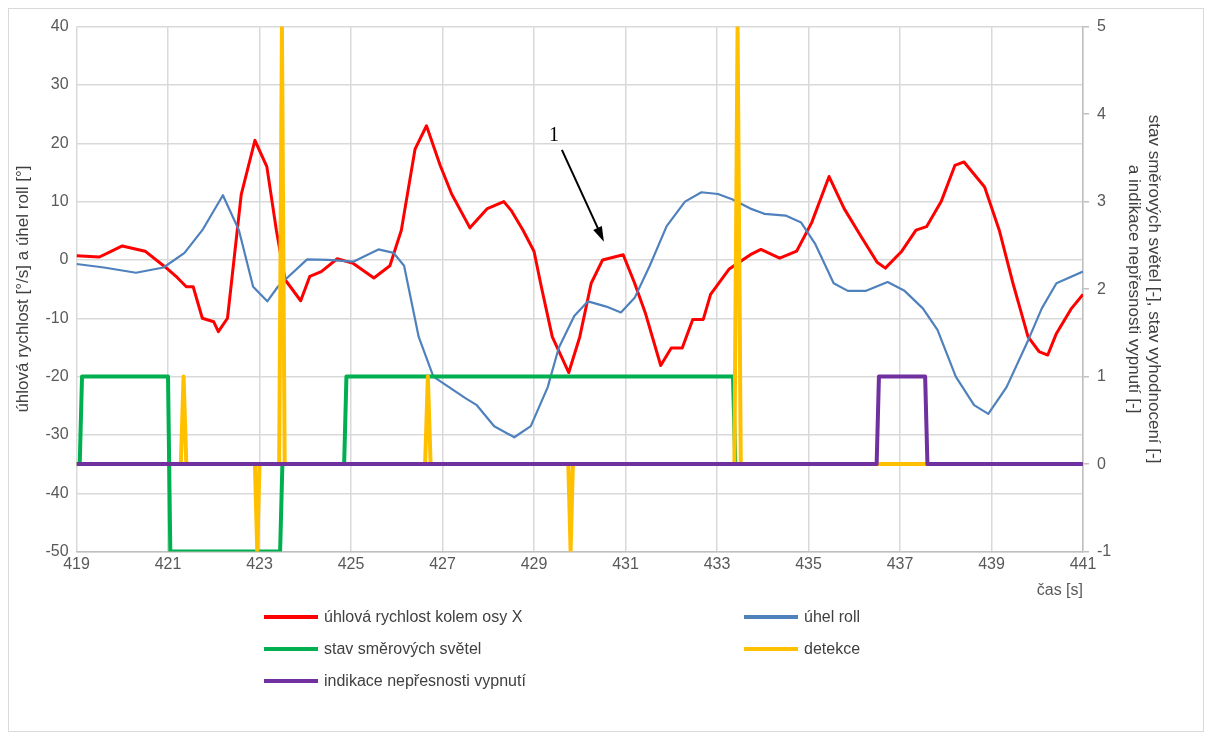 The width and height of the screenshot is (1219, 745). What do you see at coordinates (534, 563) in the screenshot?
I see `x-tick-label: 429` at bounding box center [534, 563].